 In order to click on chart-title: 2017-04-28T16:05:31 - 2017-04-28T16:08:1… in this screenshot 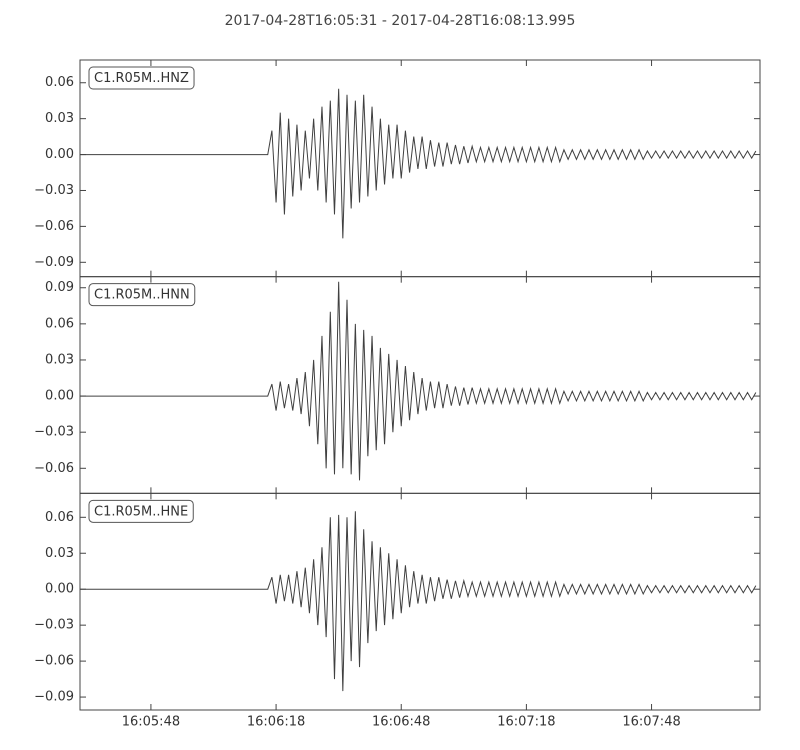, I will do `click(400, 21)`.